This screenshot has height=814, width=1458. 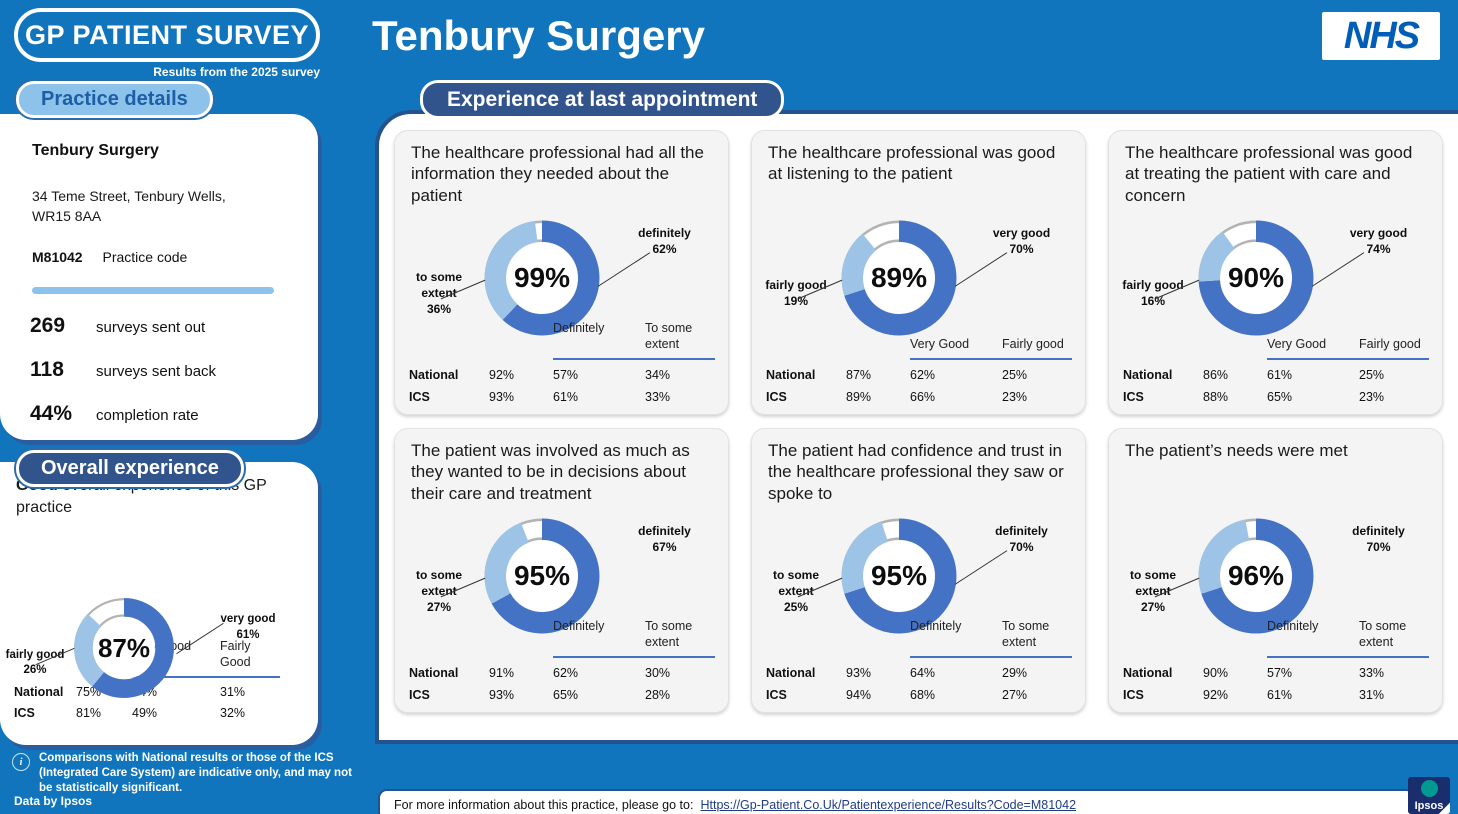 What do you see at coordinates (153, 290) in the screenshot?
I see `divider` at bounding box center [153, 290].